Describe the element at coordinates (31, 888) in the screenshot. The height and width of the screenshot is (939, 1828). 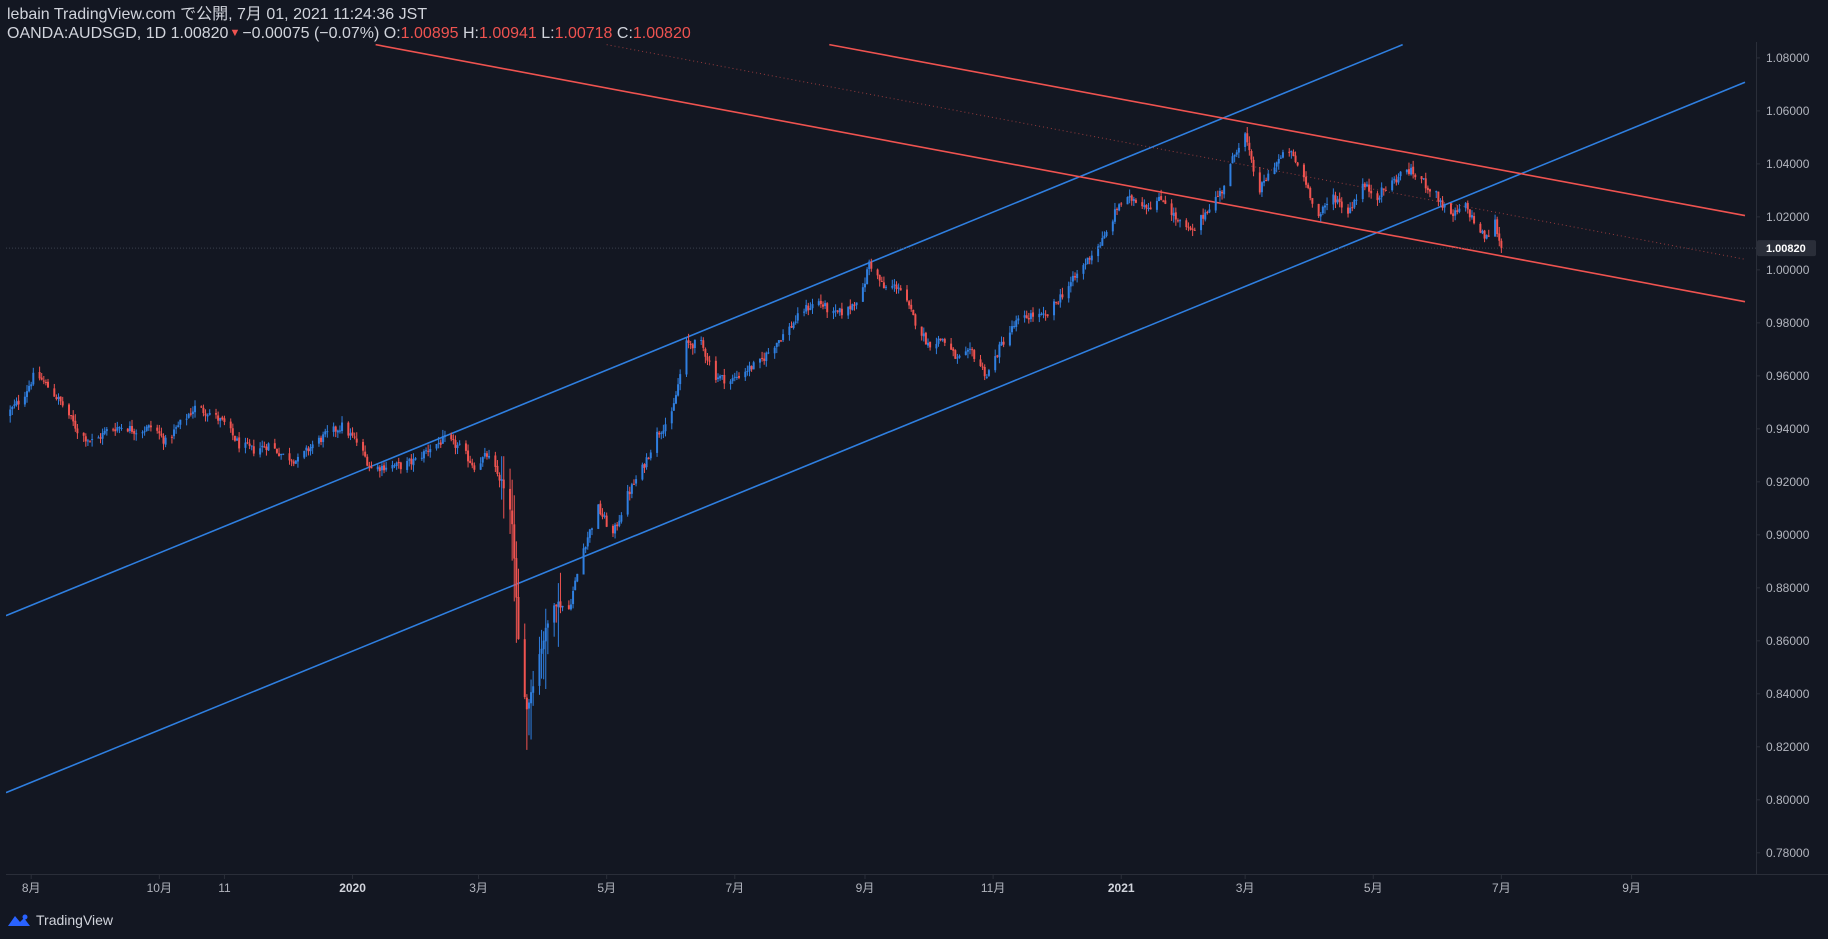
I see `x-tick-label: 8月` at that location.